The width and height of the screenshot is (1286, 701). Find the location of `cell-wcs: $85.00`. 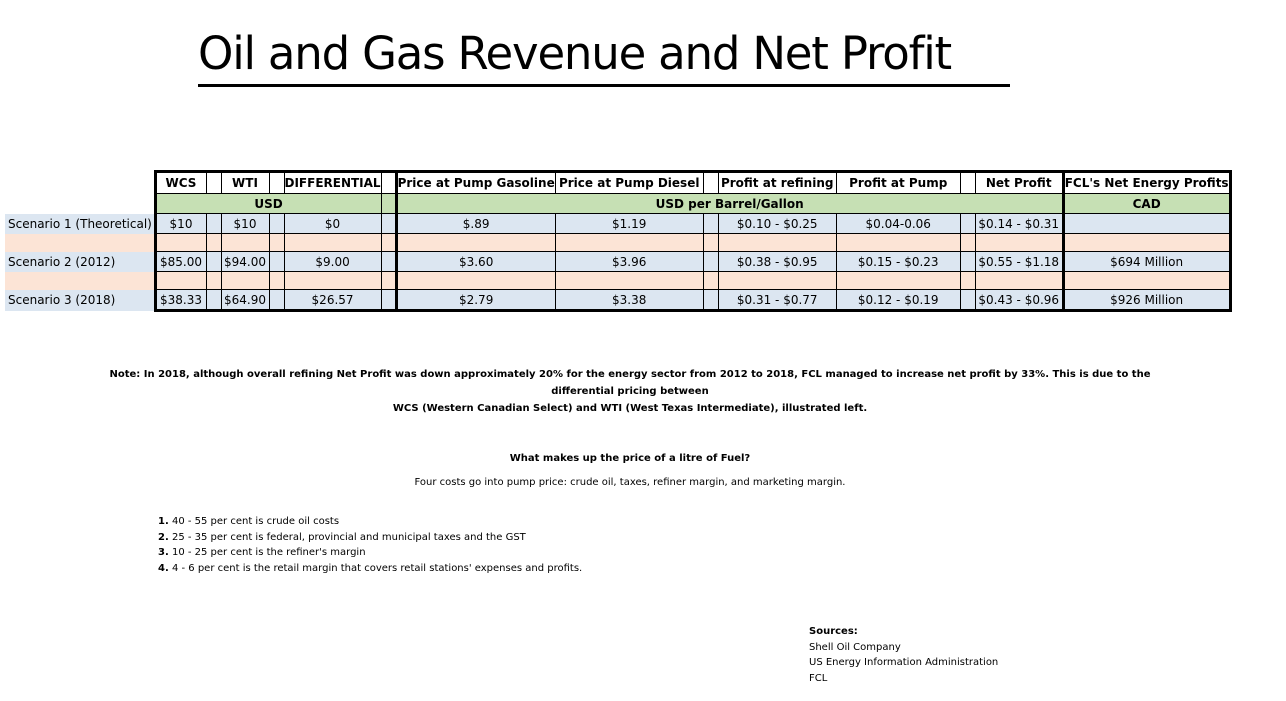

cell-wcs: $85.00 is located at coordinates (180, 261).